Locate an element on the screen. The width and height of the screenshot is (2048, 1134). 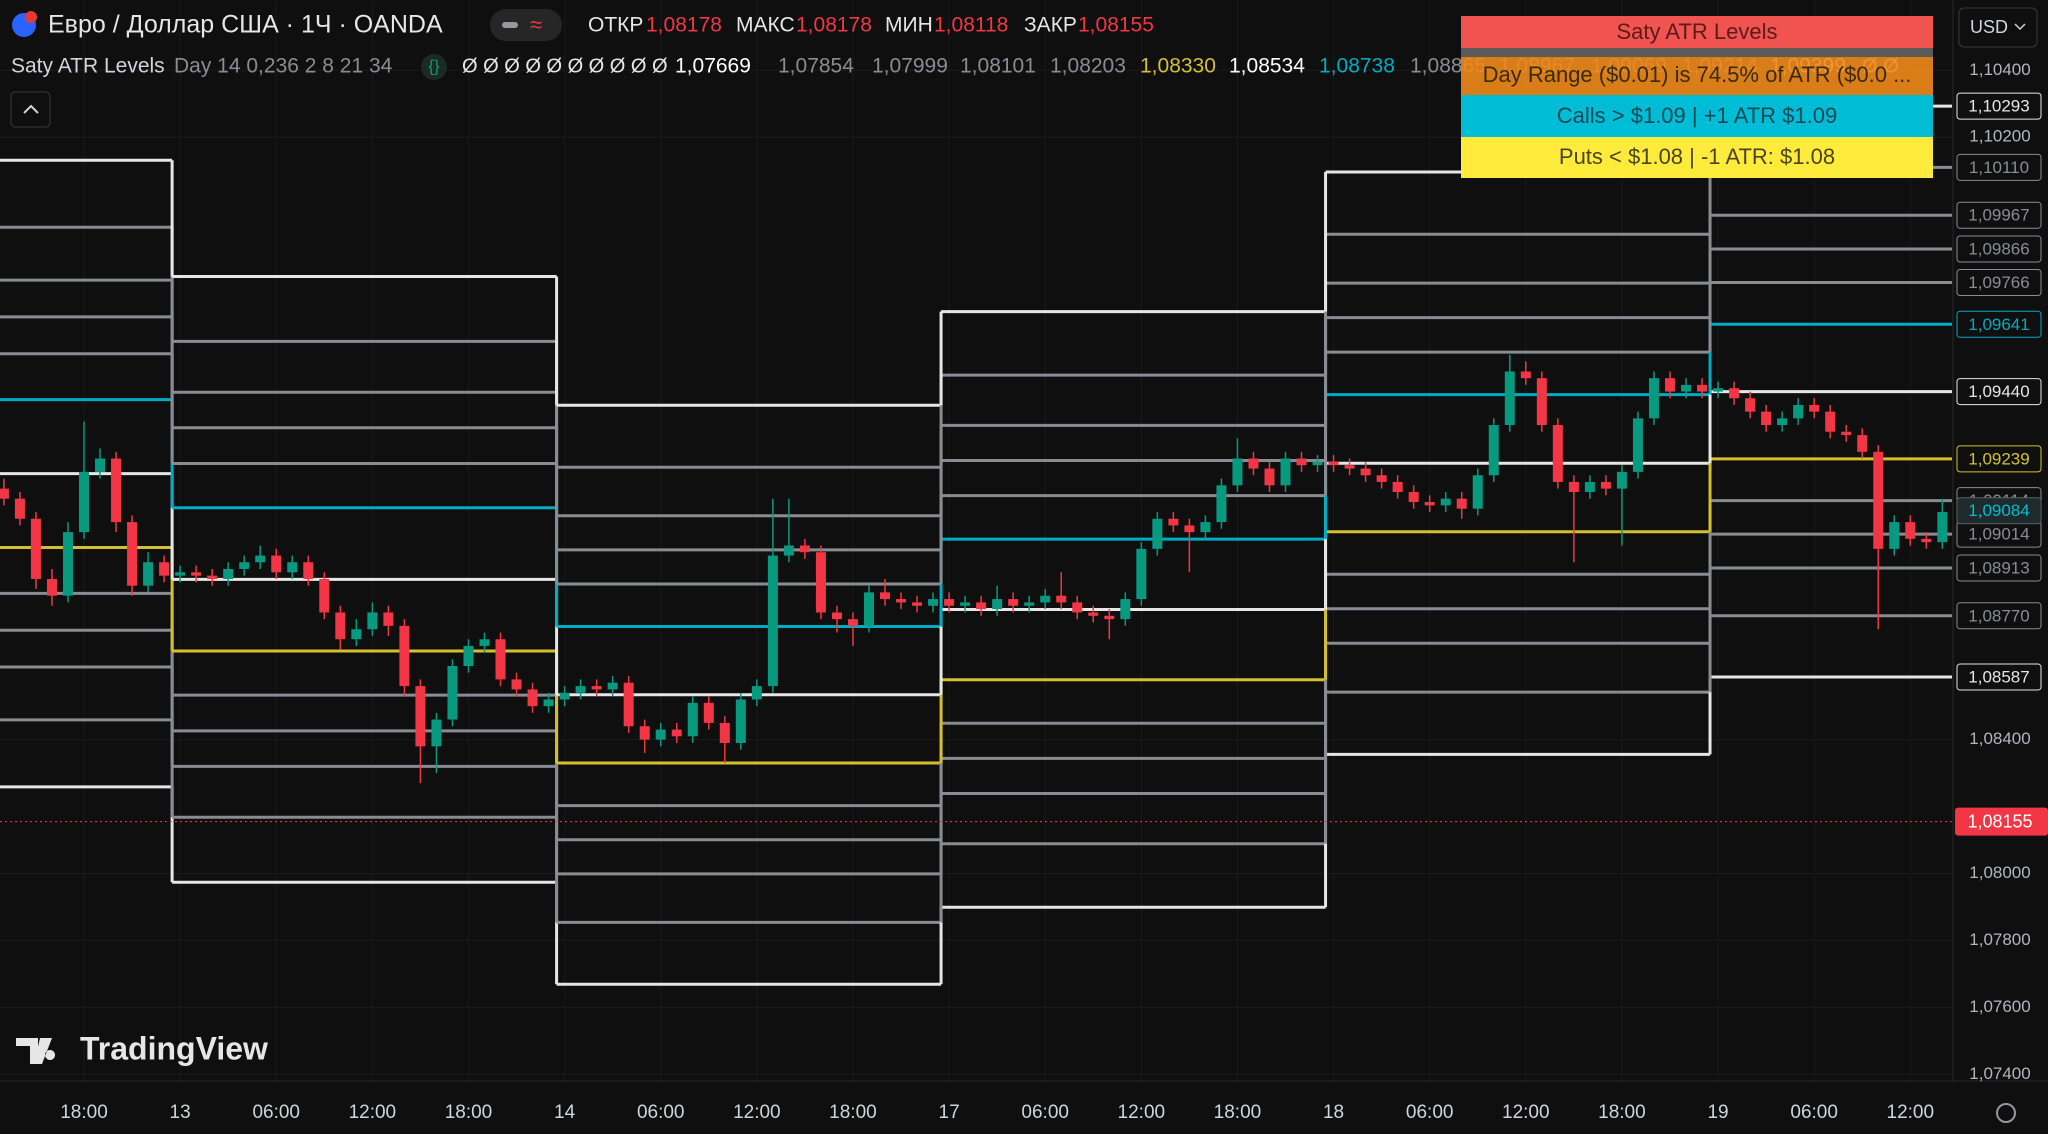
level-price-label: 1,09440 is located at coordinates (1998, 391).